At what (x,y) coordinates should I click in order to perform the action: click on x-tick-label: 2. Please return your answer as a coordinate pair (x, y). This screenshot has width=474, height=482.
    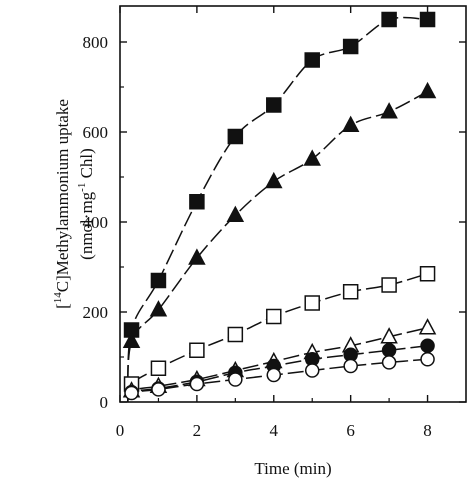
    Looking at the image, I should click on (197, 430).